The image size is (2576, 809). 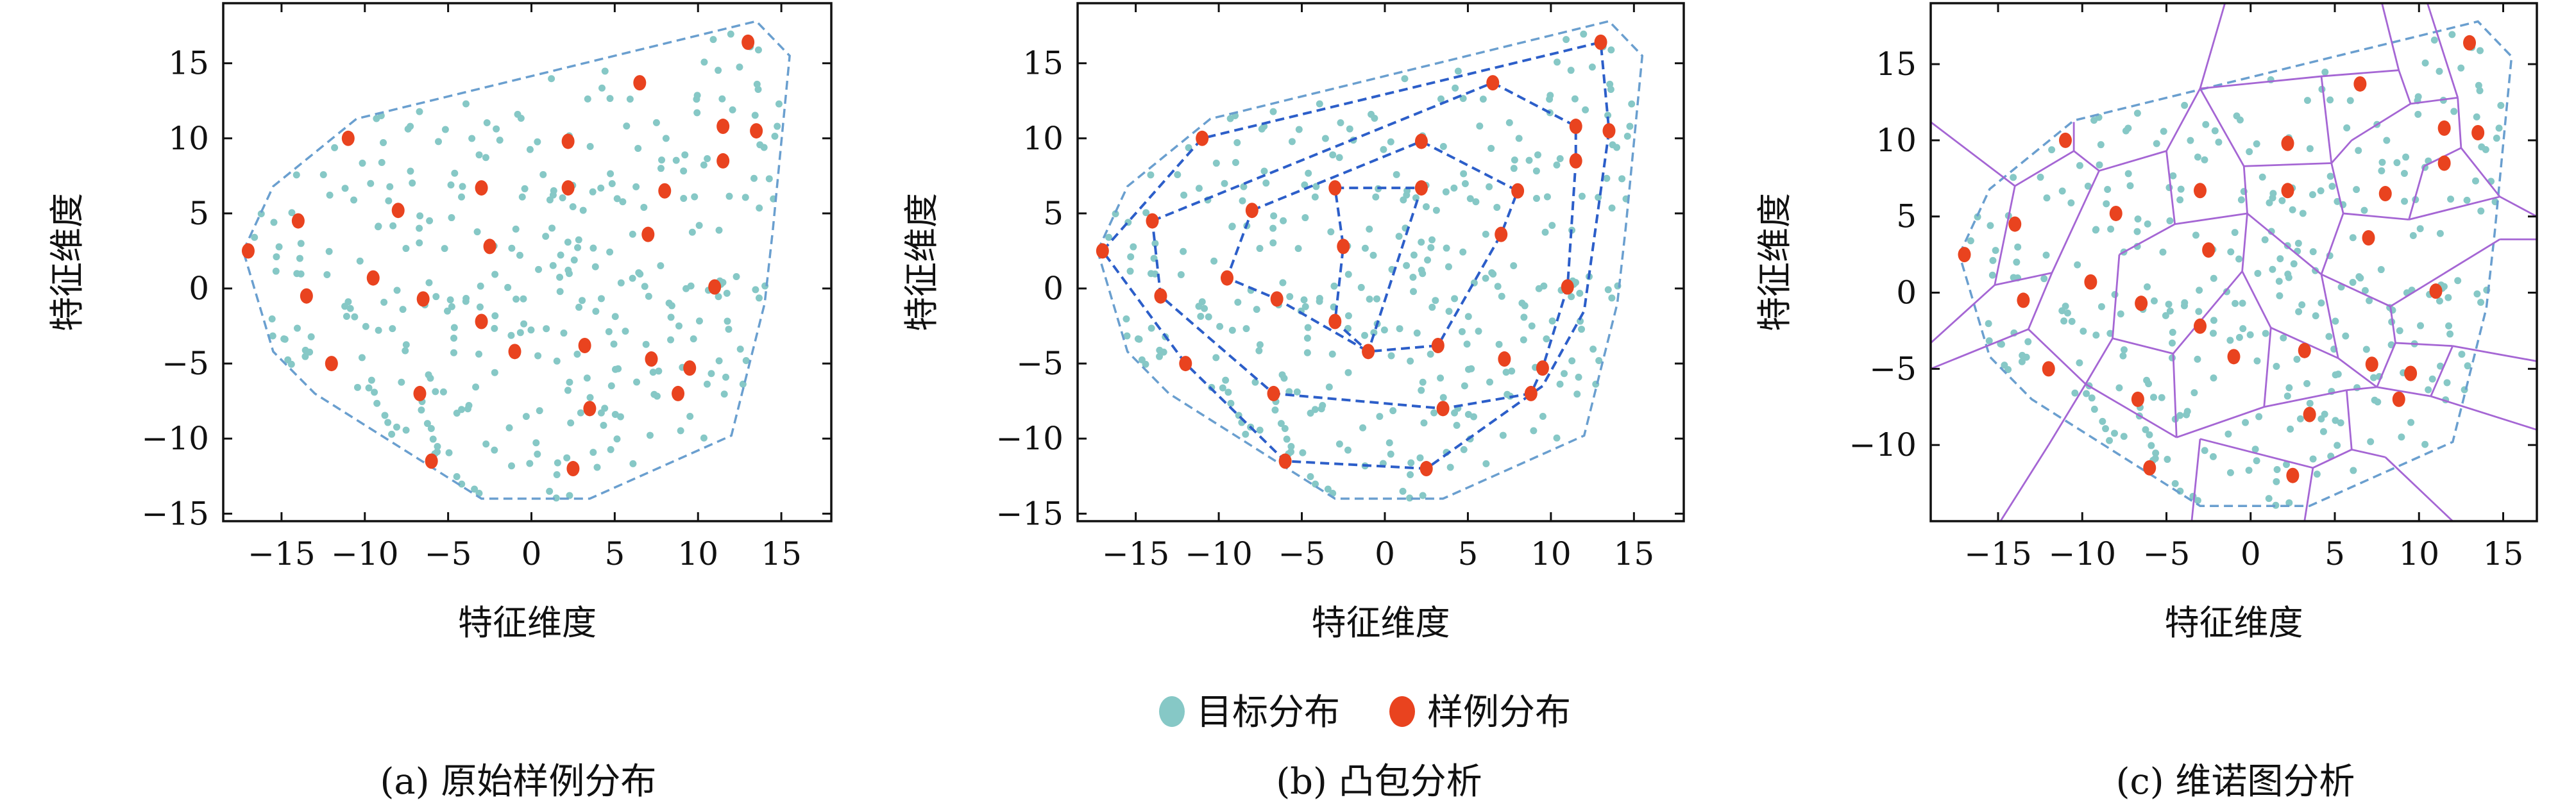 I want to click on x-tick-label: 10, so click(x=697, y=553).